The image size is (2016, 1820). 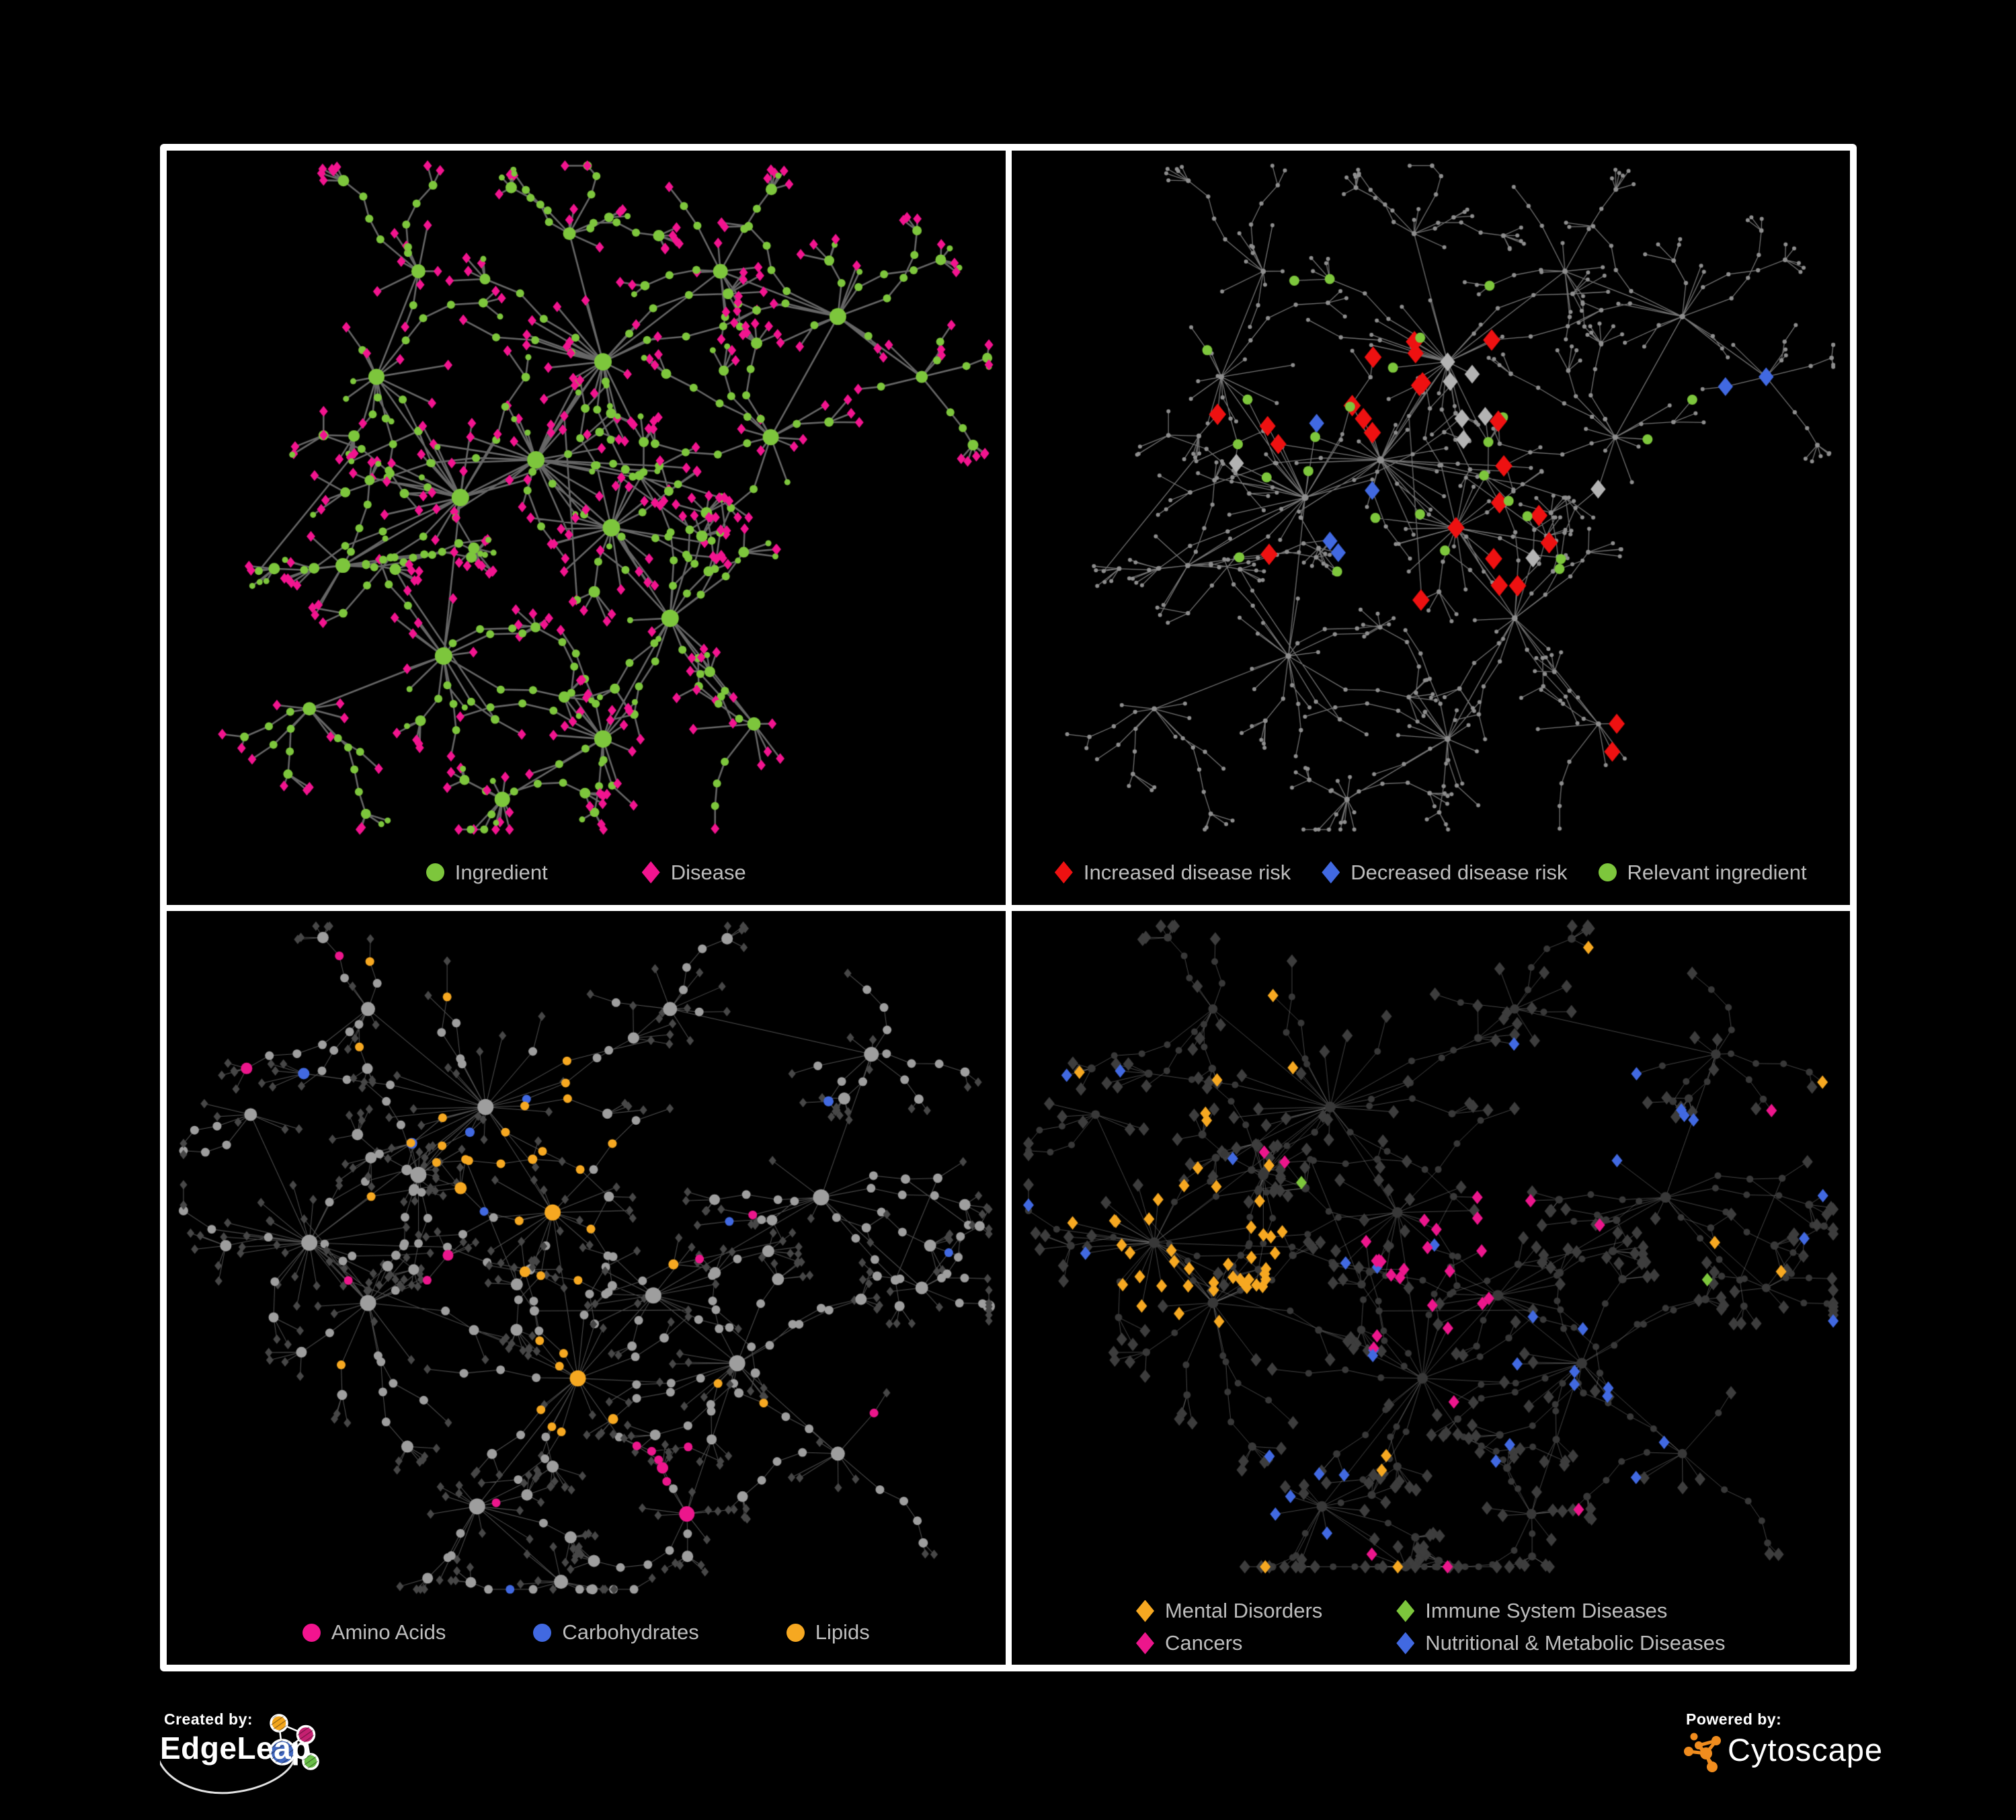 What do you see at coordinates (1243, 1610) in the screenshot?
I see `legend-label: Mental Disorders` at bounding box center [1243, 1610].